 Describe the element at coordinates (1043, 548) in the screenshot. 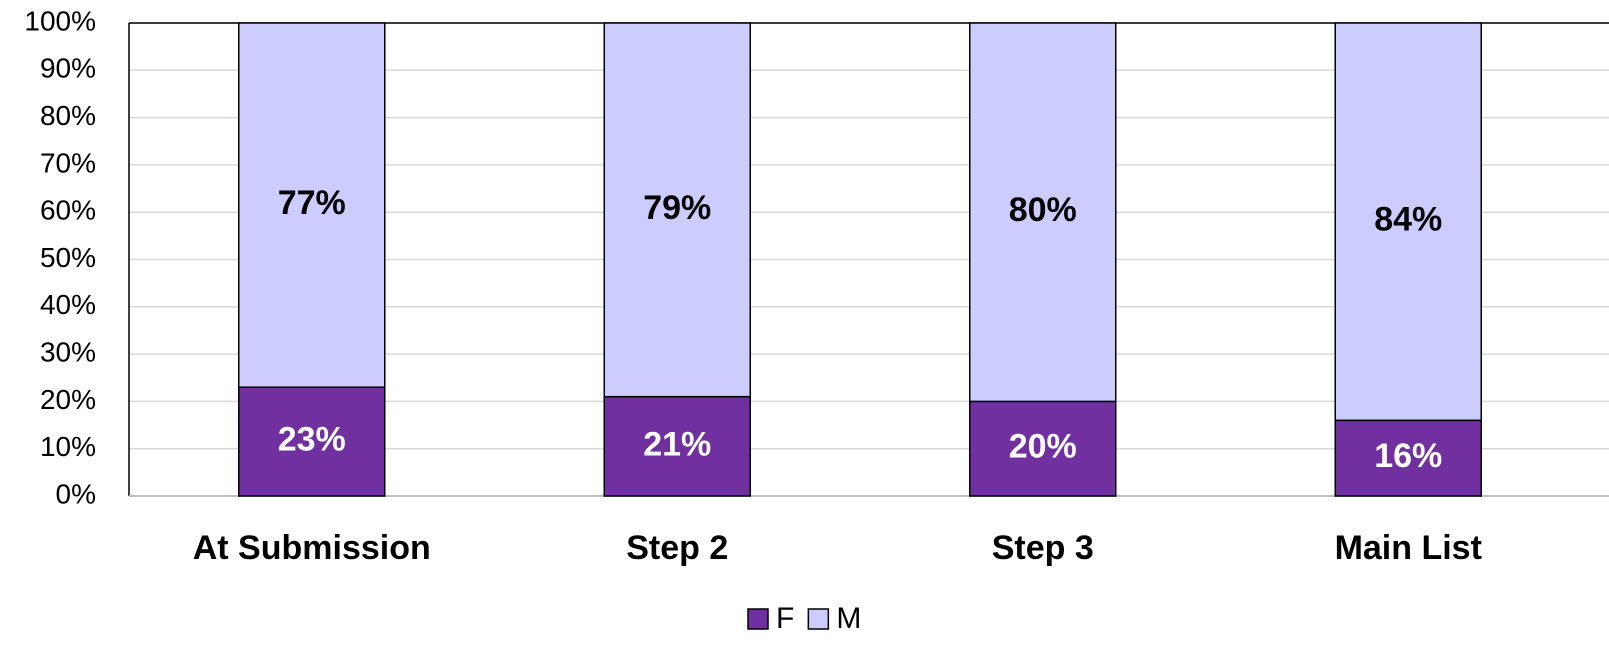

I see `x-tick-label: Step 3` at that location.